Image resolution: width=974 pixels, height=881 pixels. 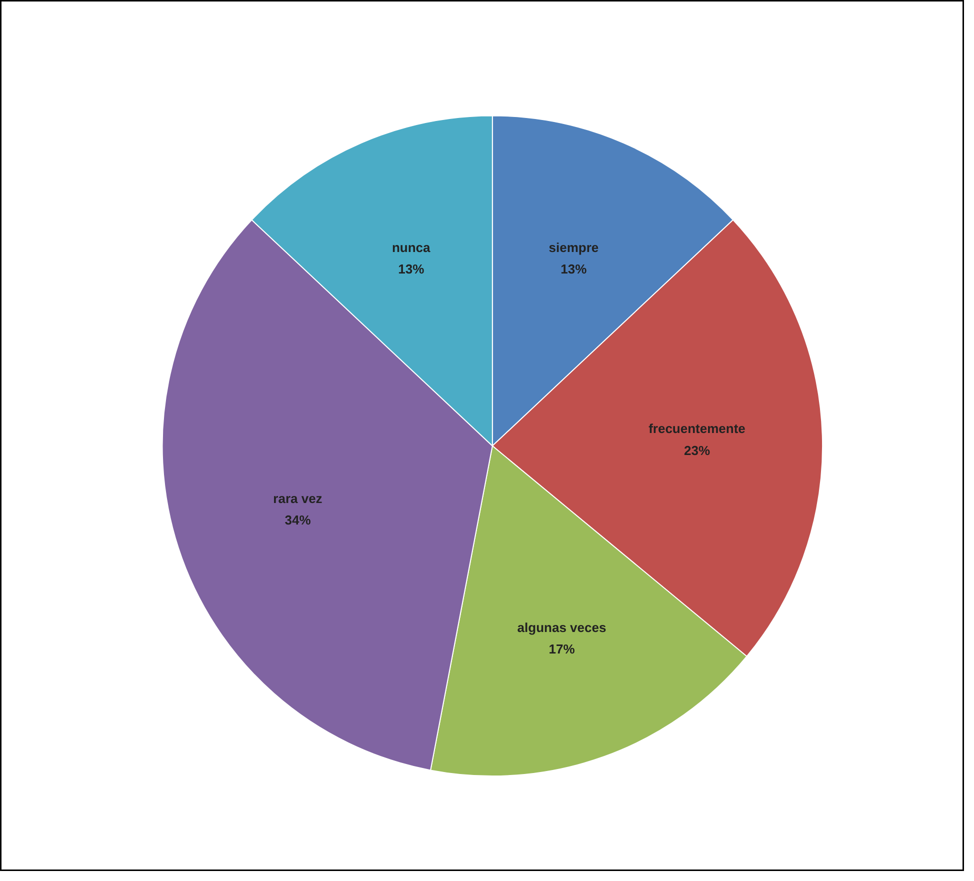 What do you see at coordinates (561, 628) in the screenshot?
I see `slice-label: algunas veces` at bounding box center [561, 628].